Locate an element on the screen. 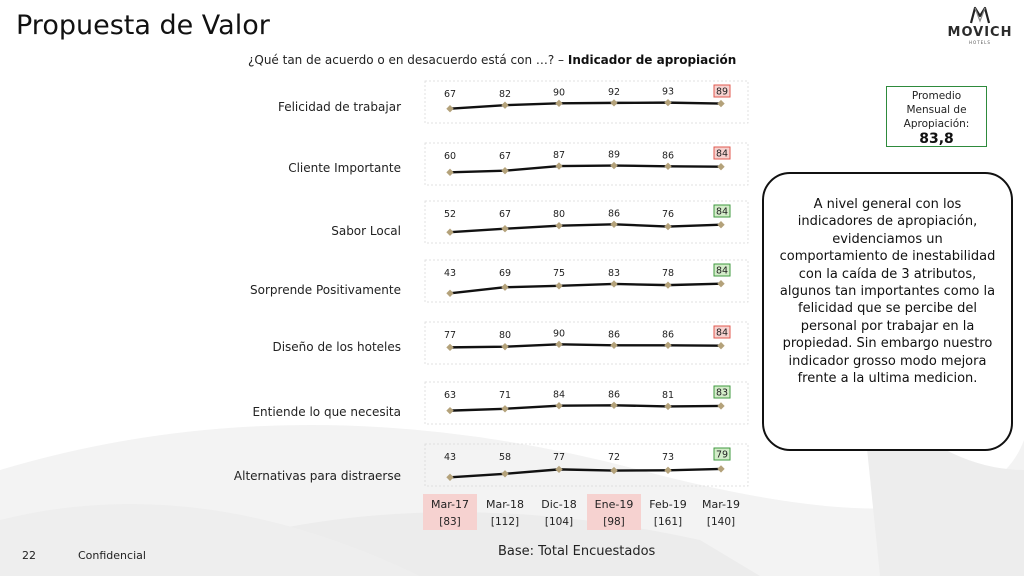 The height and width of the screenshot is (576, 1024). x-tick-label: Dic-18 is located at coordinates (559, 504).